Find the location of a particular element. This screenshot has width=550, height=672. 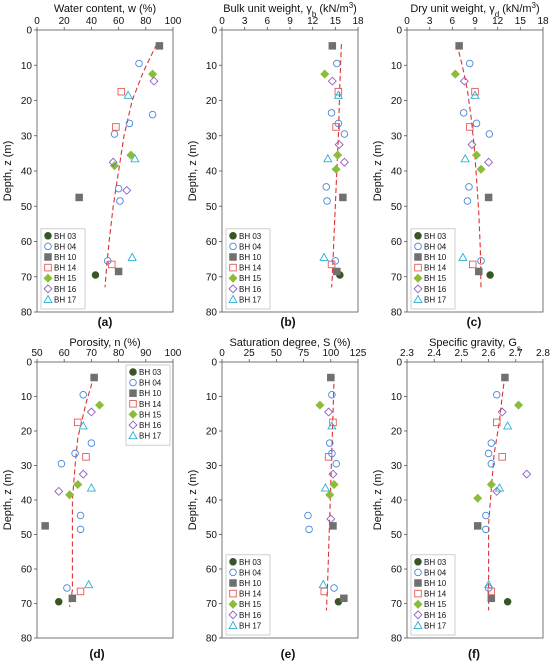

y-tick-label: 60 is located at coordinates (397, 570).